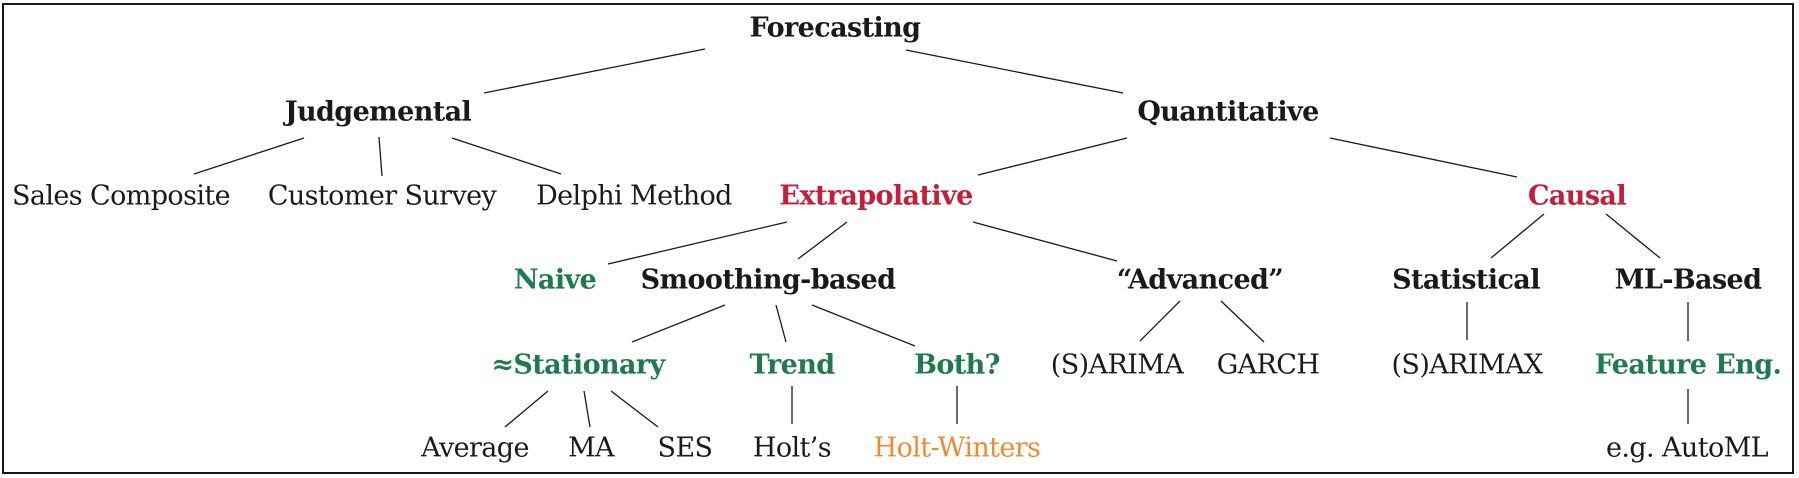 This screenshot has height=478, width=1799. I want to click on node-trend: Trend, so click(792, 365).